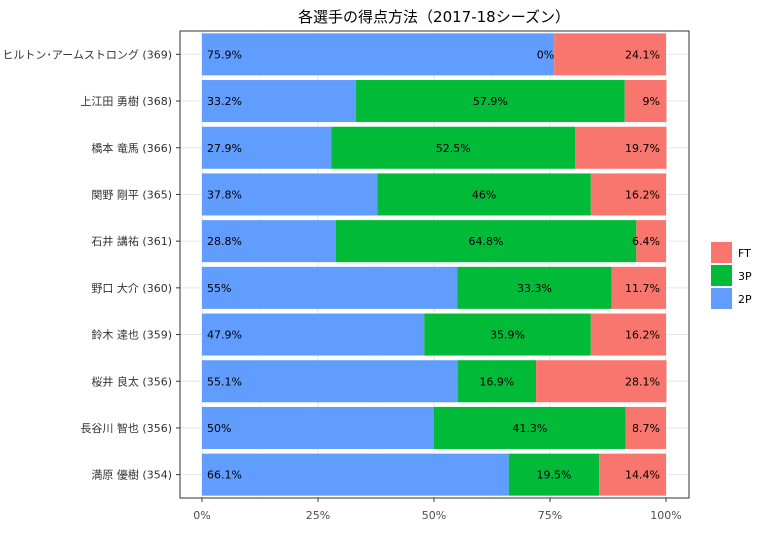  What do you see at coordinates (642, 475) in the screenshot?
I see `bar-label-ft-9: 14.4%` at bounding box center [642, 475].